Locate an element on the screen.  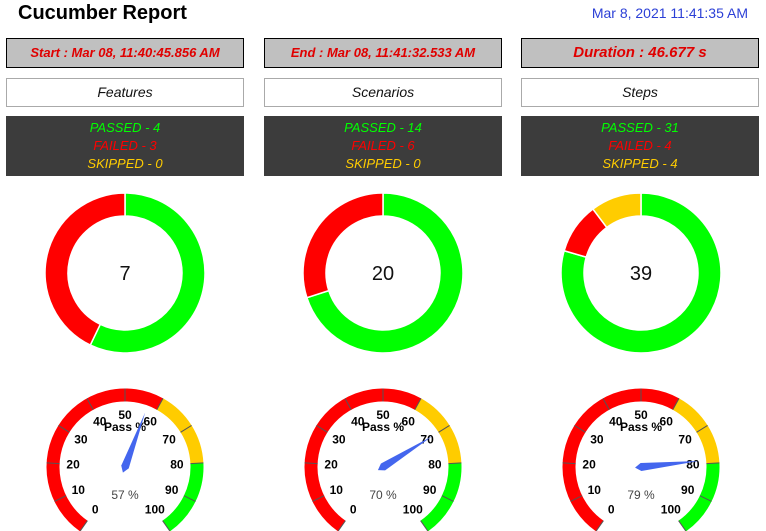
scenarios-passed: PASSED - 14 is located at coordinates (383, 127).